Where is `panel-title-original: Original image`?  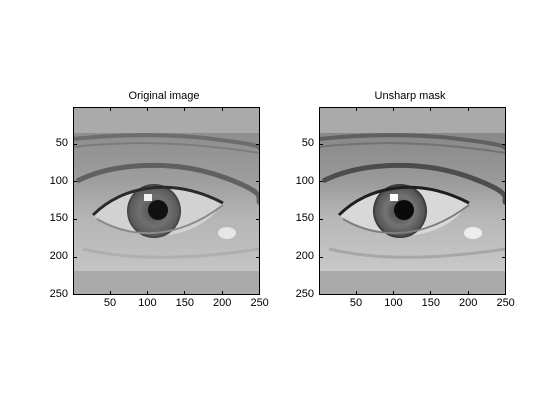 panel-title-original: Original image is located at coordinates (164, 96).